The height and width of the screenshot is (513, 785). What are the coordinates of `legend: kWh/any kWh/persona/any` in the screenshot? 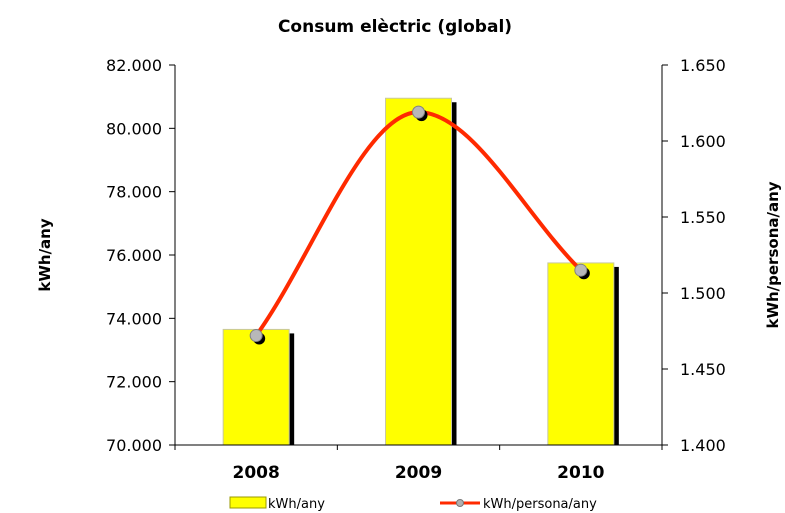 It's located at (413, 504).